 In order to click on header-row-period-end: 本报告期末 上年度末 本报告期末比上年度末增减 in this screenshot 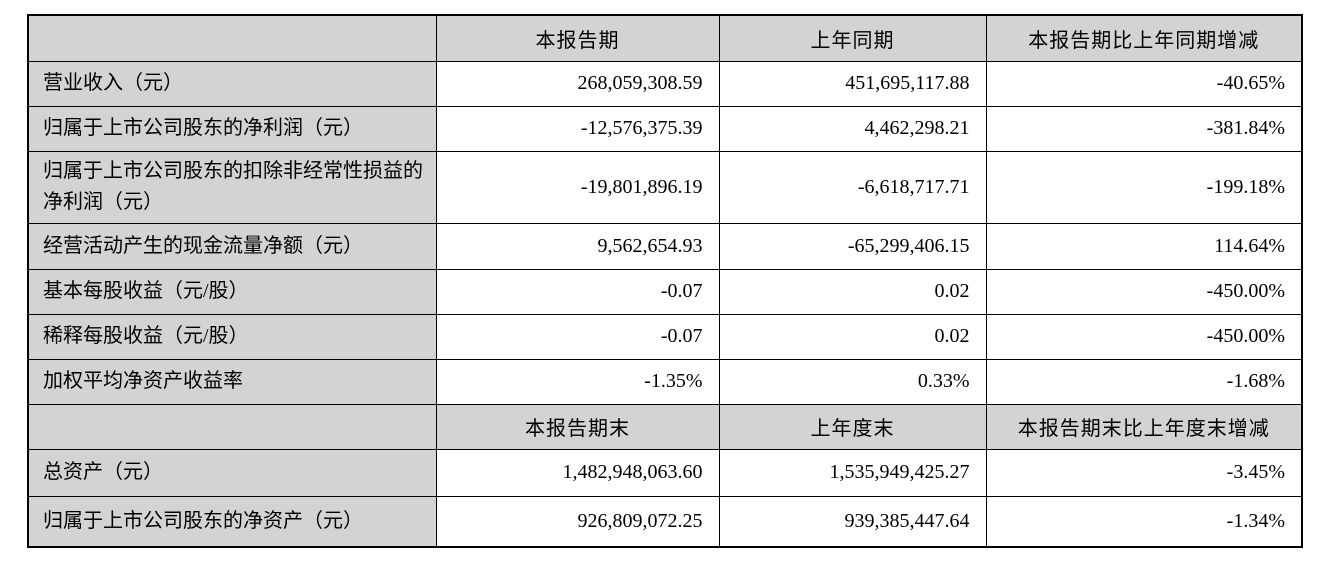, I will do `click(665, 426)`.